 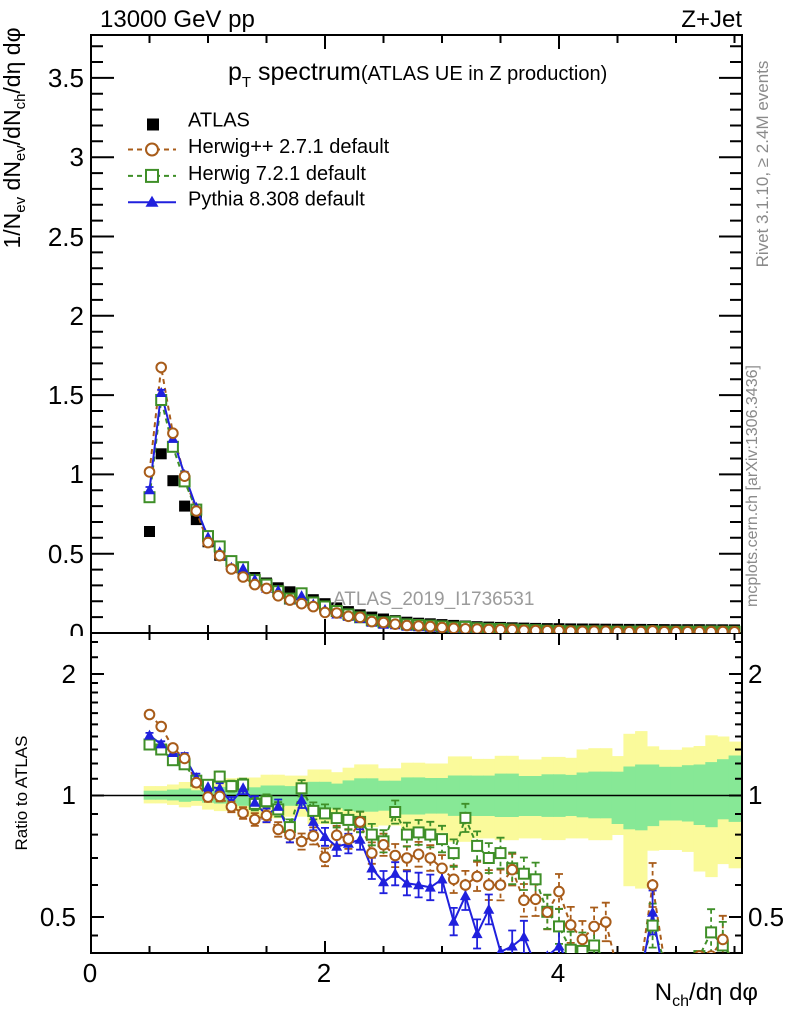 What do you see at coordinates (177, 19) in the screenshot?
I see `svg-text: 13000 GeV pp` at bounding box center [177, 19].